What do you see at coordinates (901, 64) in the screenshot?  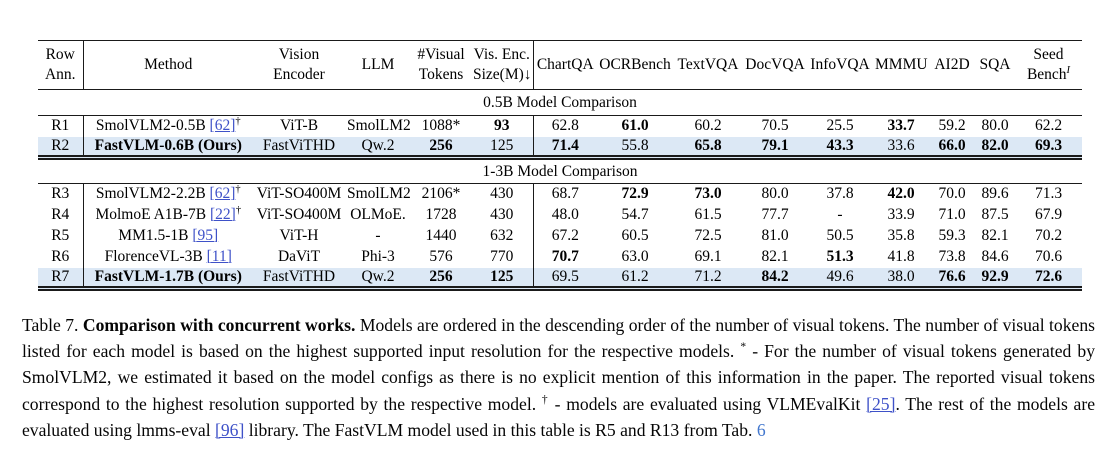 I see `header-mmmu: MMMU` at bounding box center [901, 64].